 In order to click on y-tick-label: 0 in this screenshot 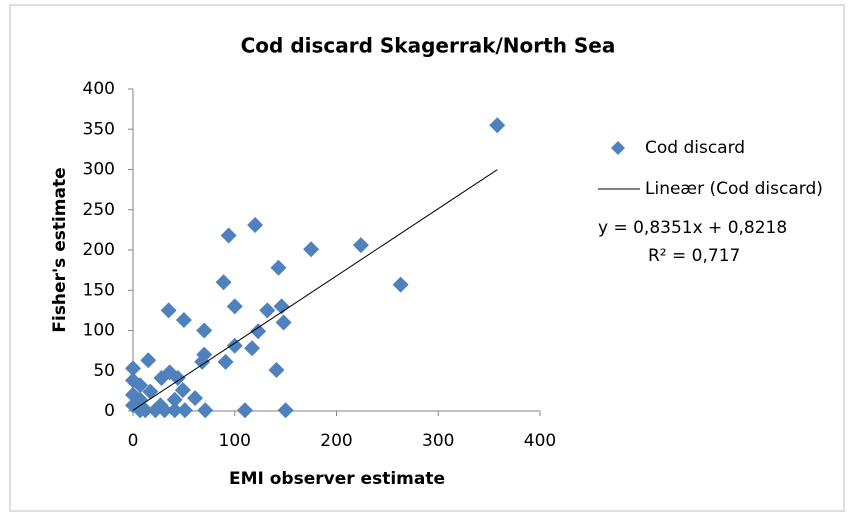, I will do `click(109, 411)`.